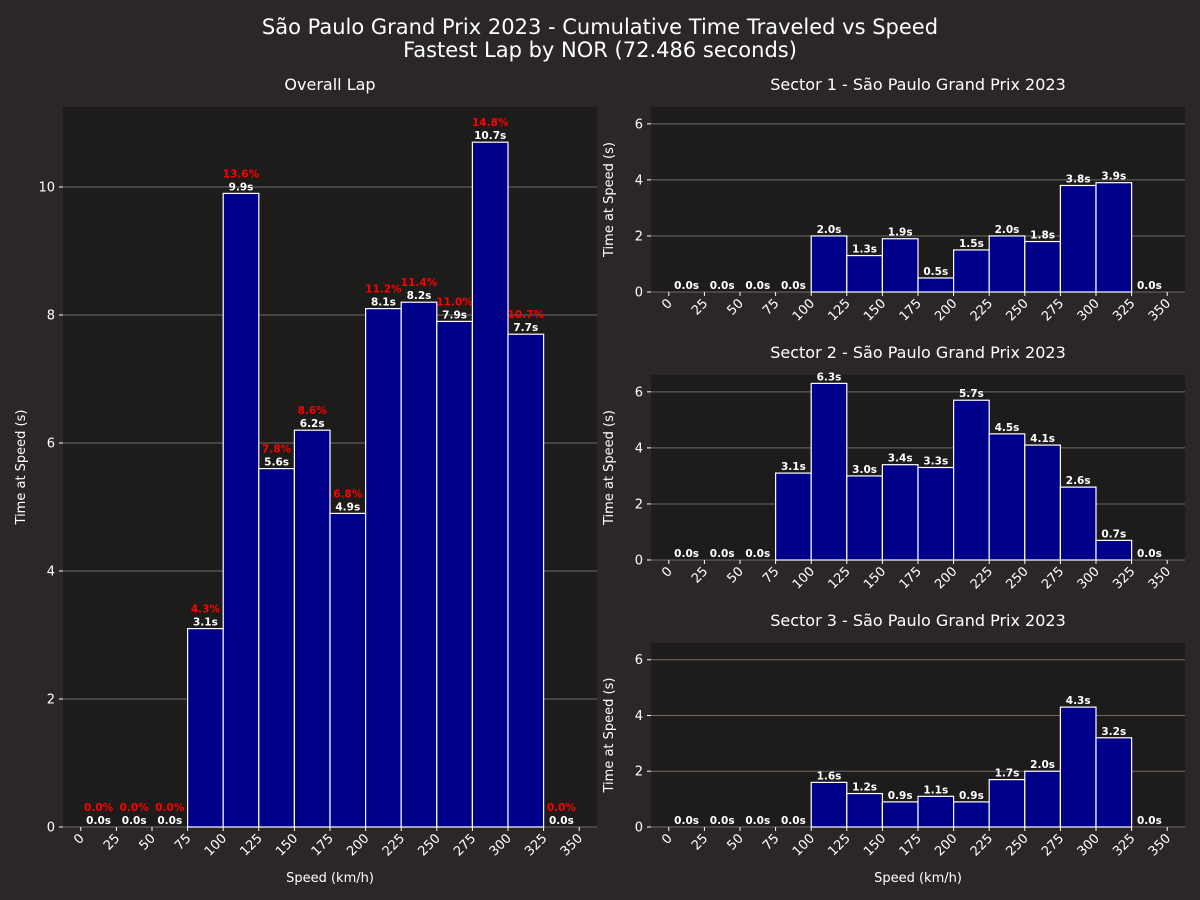 The image size is (1200, 900). What do you see at coordinates (277, 450) in the screenshot?
I see `bar-percent-label: 7.8%` at bounding box center [277, 450].